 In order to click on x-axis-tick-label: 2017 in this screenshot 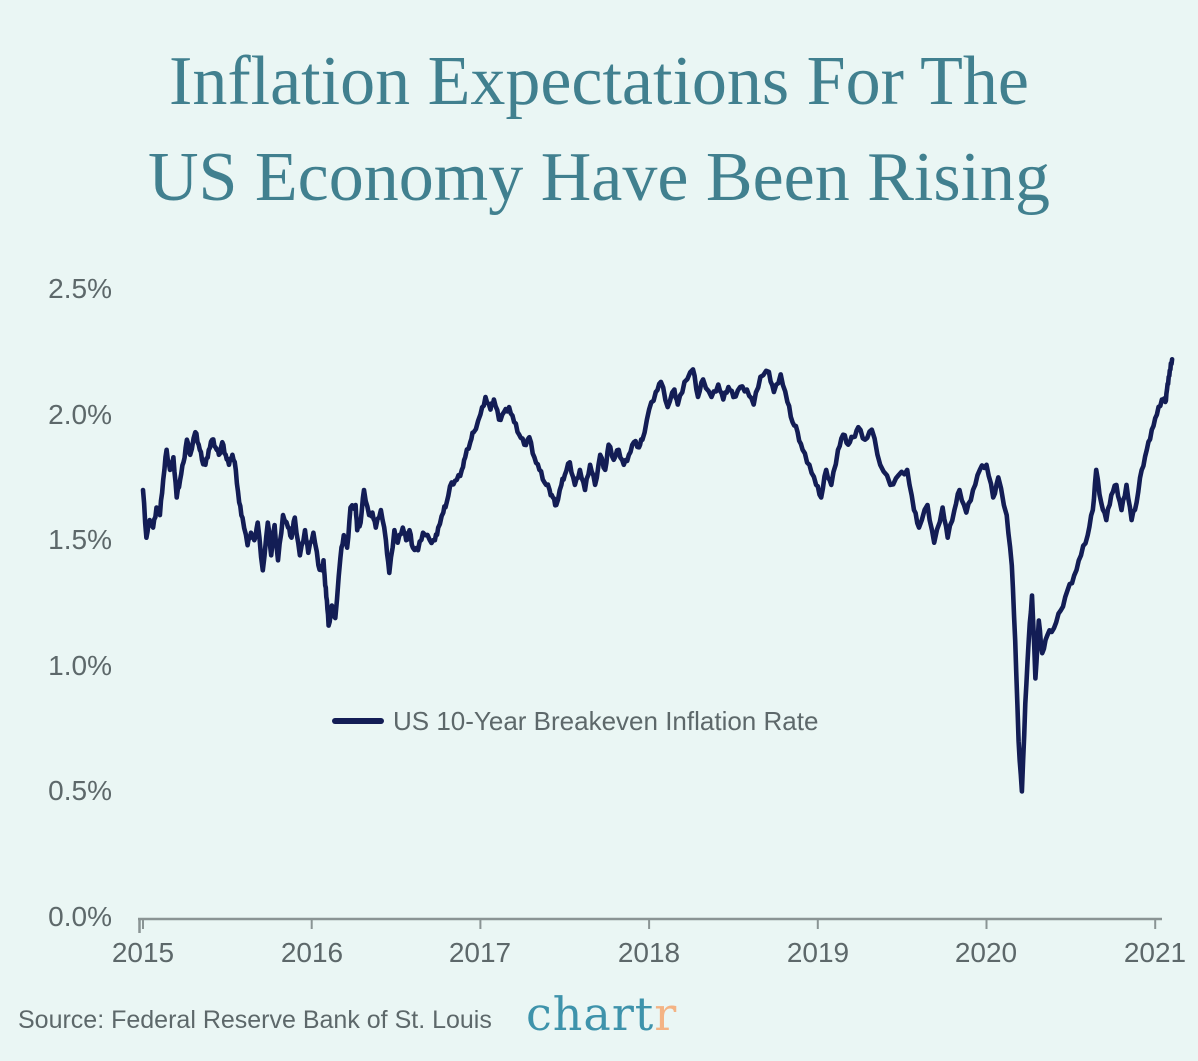, I will do `click(480, 952)`.